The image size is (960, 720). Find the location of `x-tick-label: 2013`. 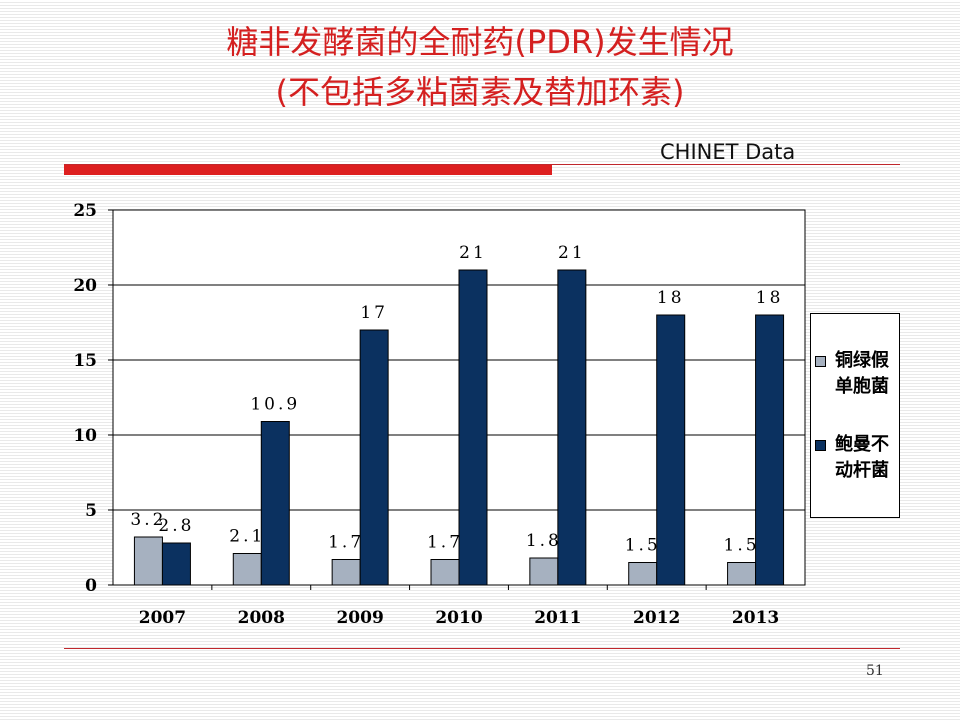

x-tick-label: 2013 is located at coordinates (755, 618).